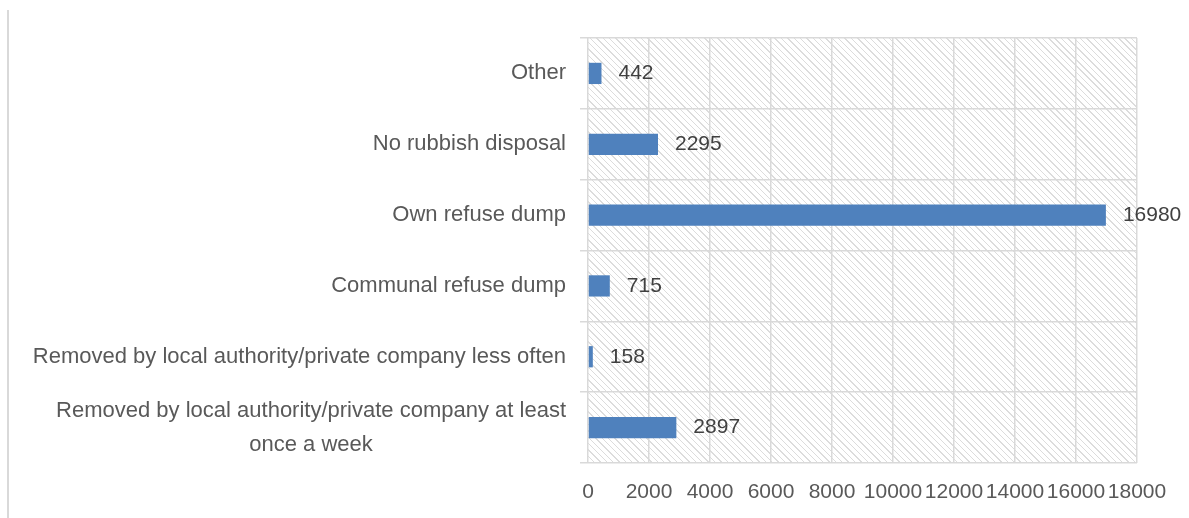 This screenshot has height=518, width=1189. Describe the element at coordinates (538, 72) in the screenshot. I see `y-tick-label: Other` at that location.